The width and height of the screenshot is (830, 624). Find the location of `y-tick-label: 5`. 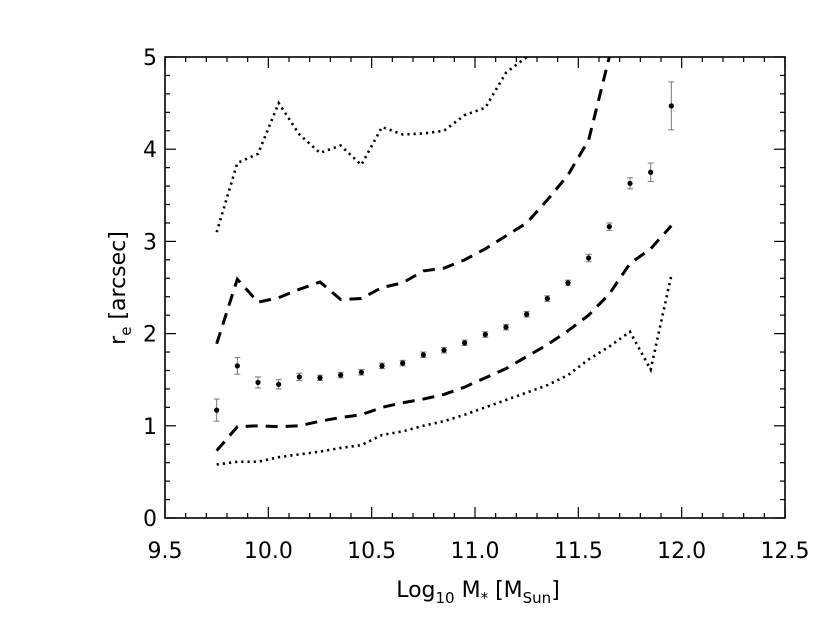

y-tick-label: 5 is located at coordinates (150, 58).